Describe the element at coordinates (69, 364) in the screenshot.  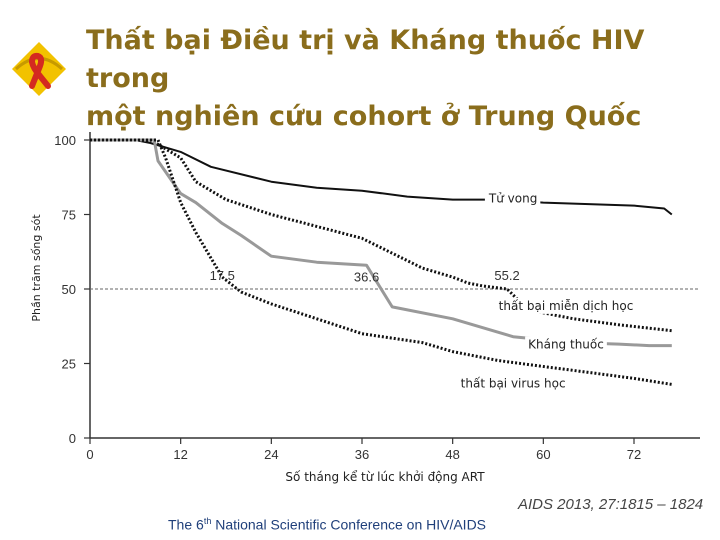
I see `y-tick-label: 25` at that location.